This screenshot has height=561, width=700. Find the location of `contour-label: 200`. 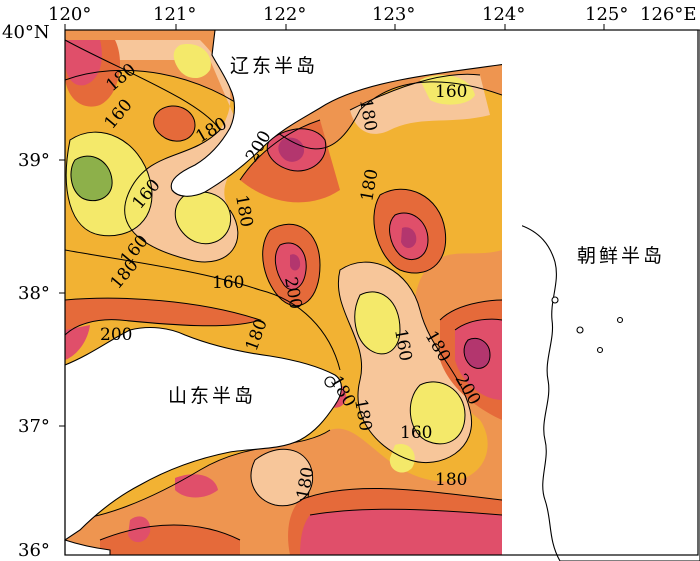

contour-label: 200 is located at coordinates (116, 335).